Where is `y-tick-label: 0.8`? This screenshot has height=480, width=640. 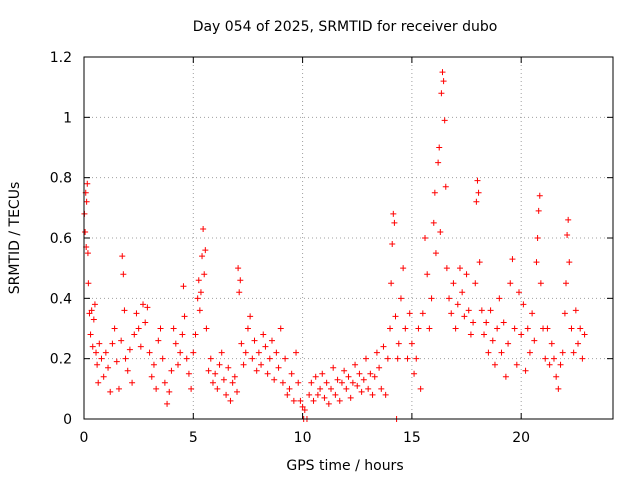 y-tick-label: 0.8 is located at coordinates (61, 179).